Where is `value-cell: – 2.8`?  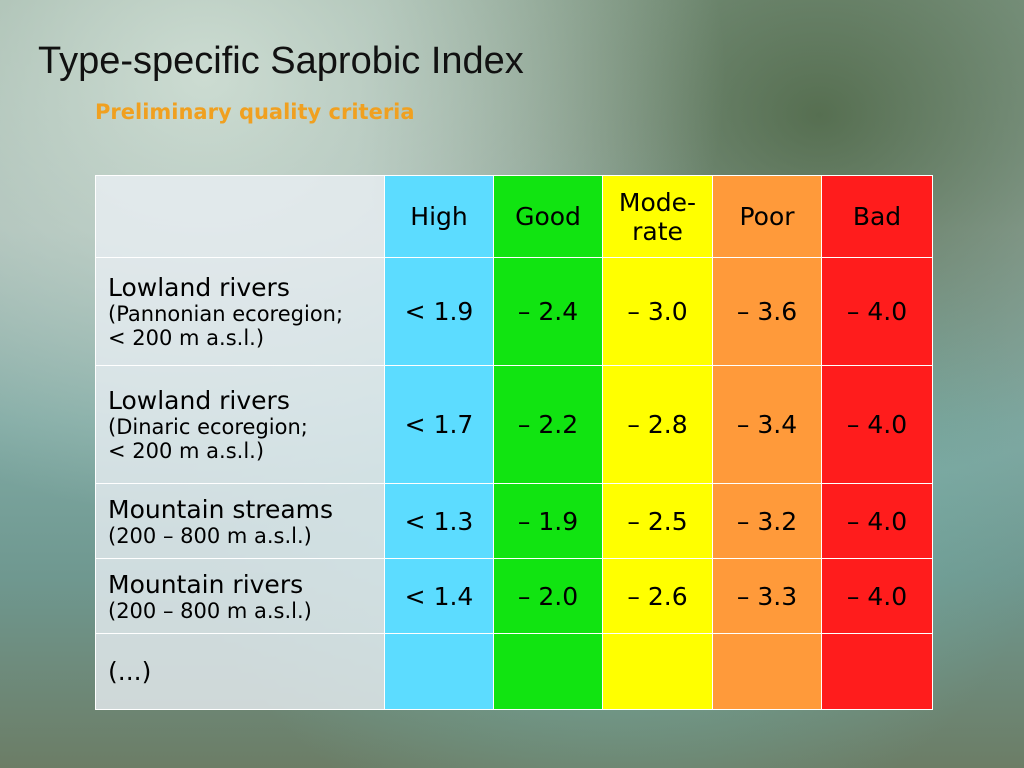 value-cell: – 2.8 is located at coordinates (657, 424).